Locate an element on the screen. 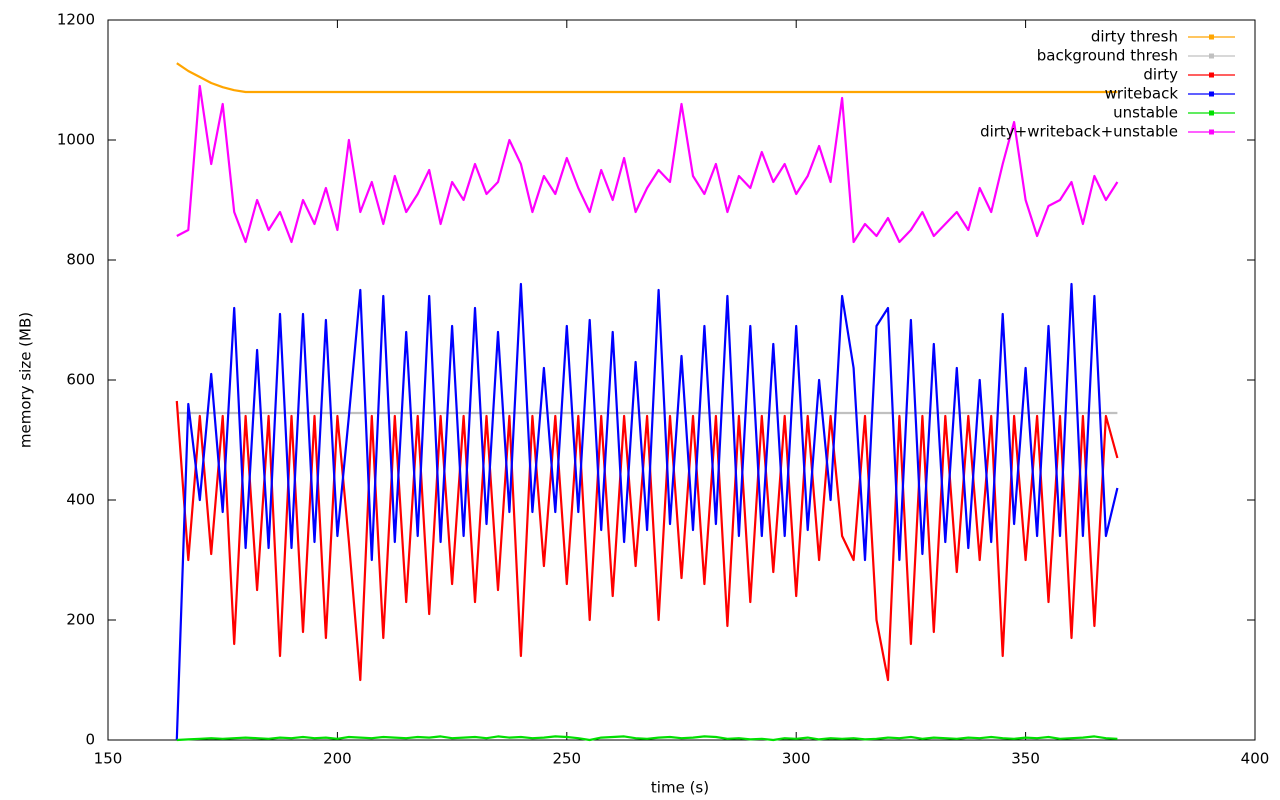 The width and height of the screenshot is (1280, 800). x-tick-label: 400 is located at coordinates (1255, 759).